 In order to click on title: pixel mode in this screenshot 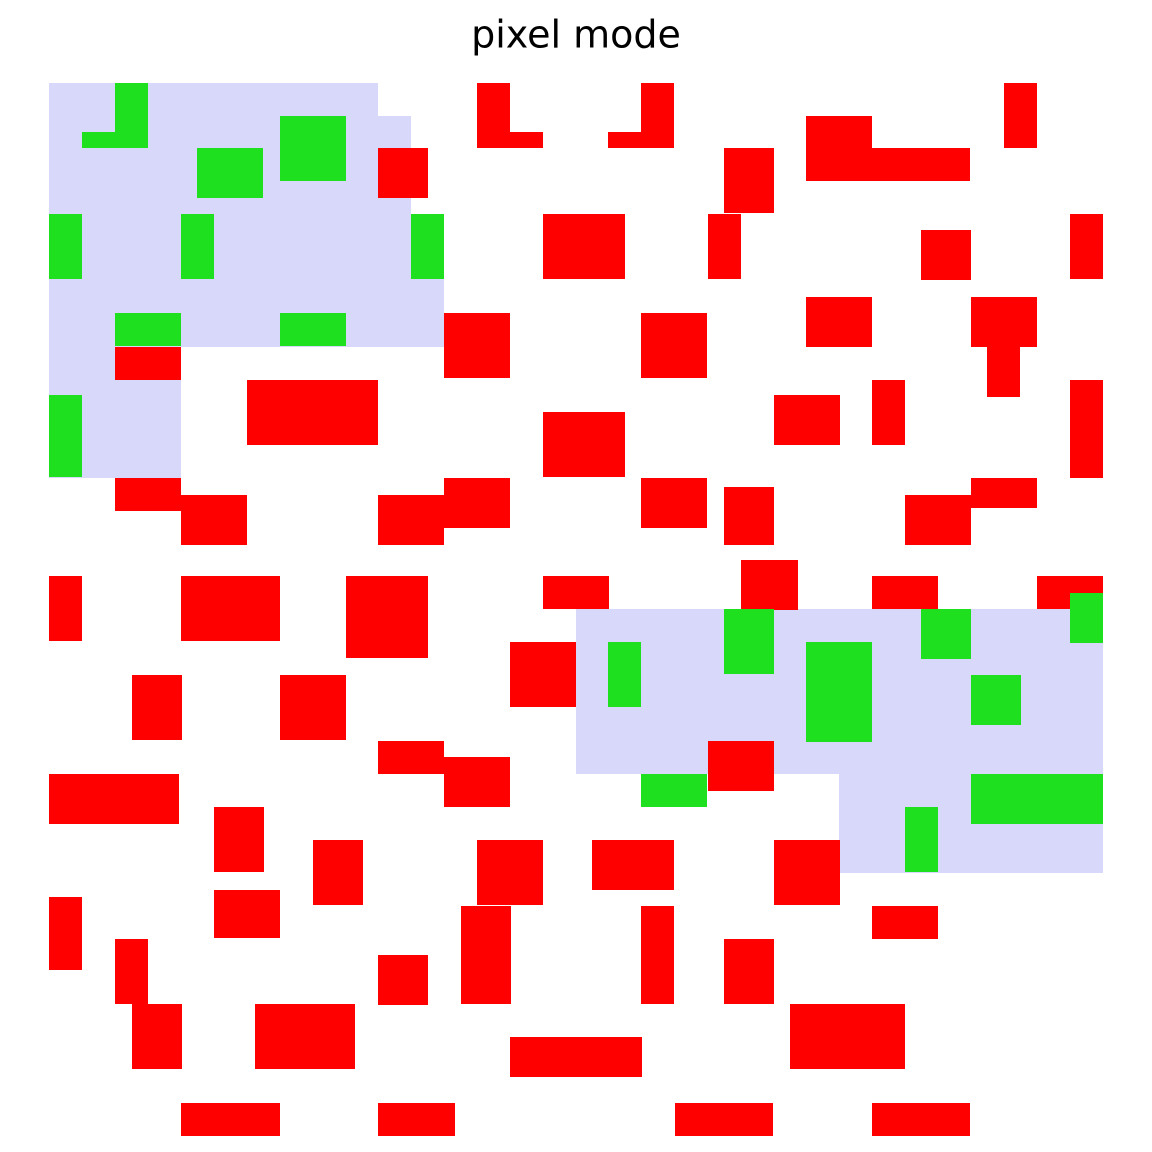, I will do `click(576, 35)`.